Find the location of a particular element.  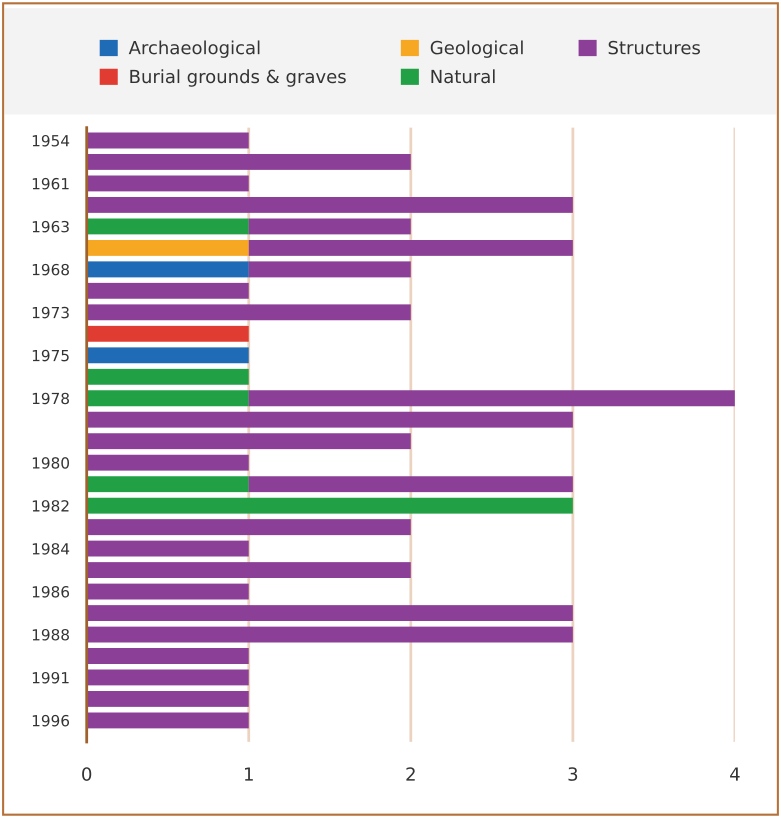

legend-label: Structures is located at coordinates (654, 47).